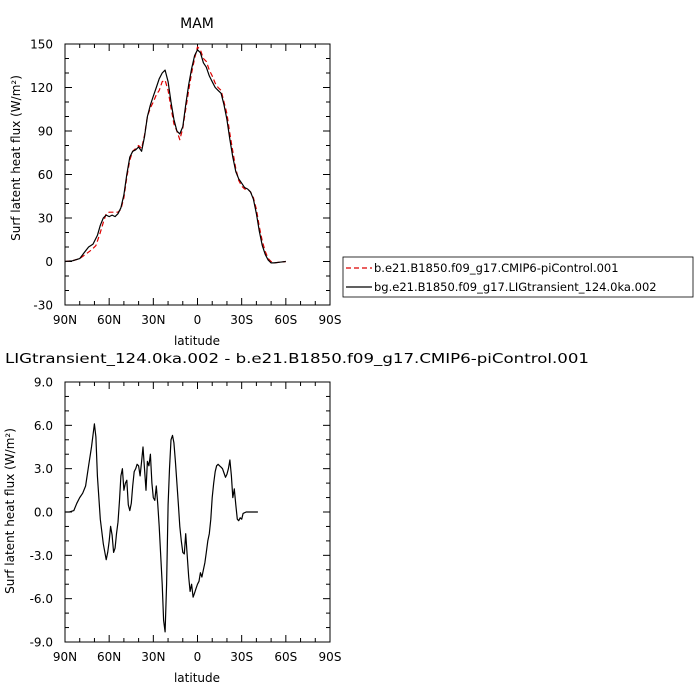 The width and height of the screenshot is (700, 700). I want to click on top-plot-frame, so click(197, 174).